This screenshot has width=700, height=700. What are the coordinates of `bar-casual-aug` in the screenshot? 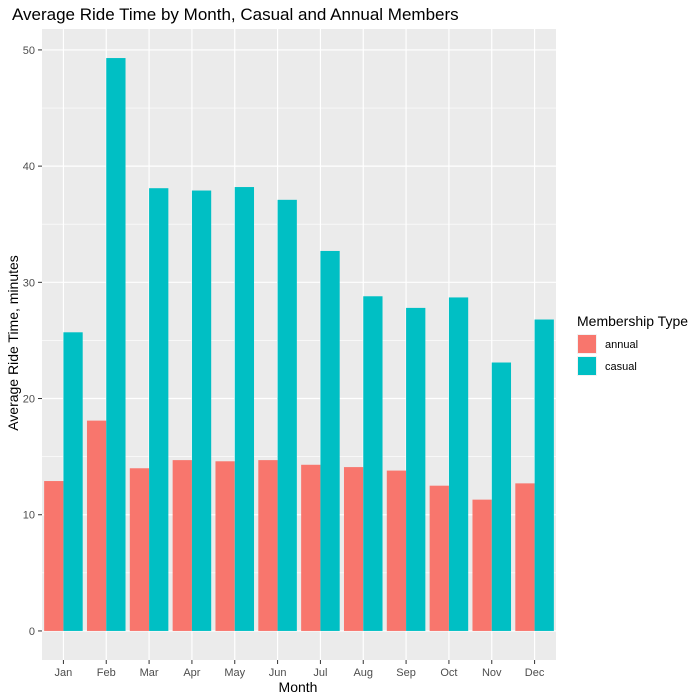 It's located at (373, 463).